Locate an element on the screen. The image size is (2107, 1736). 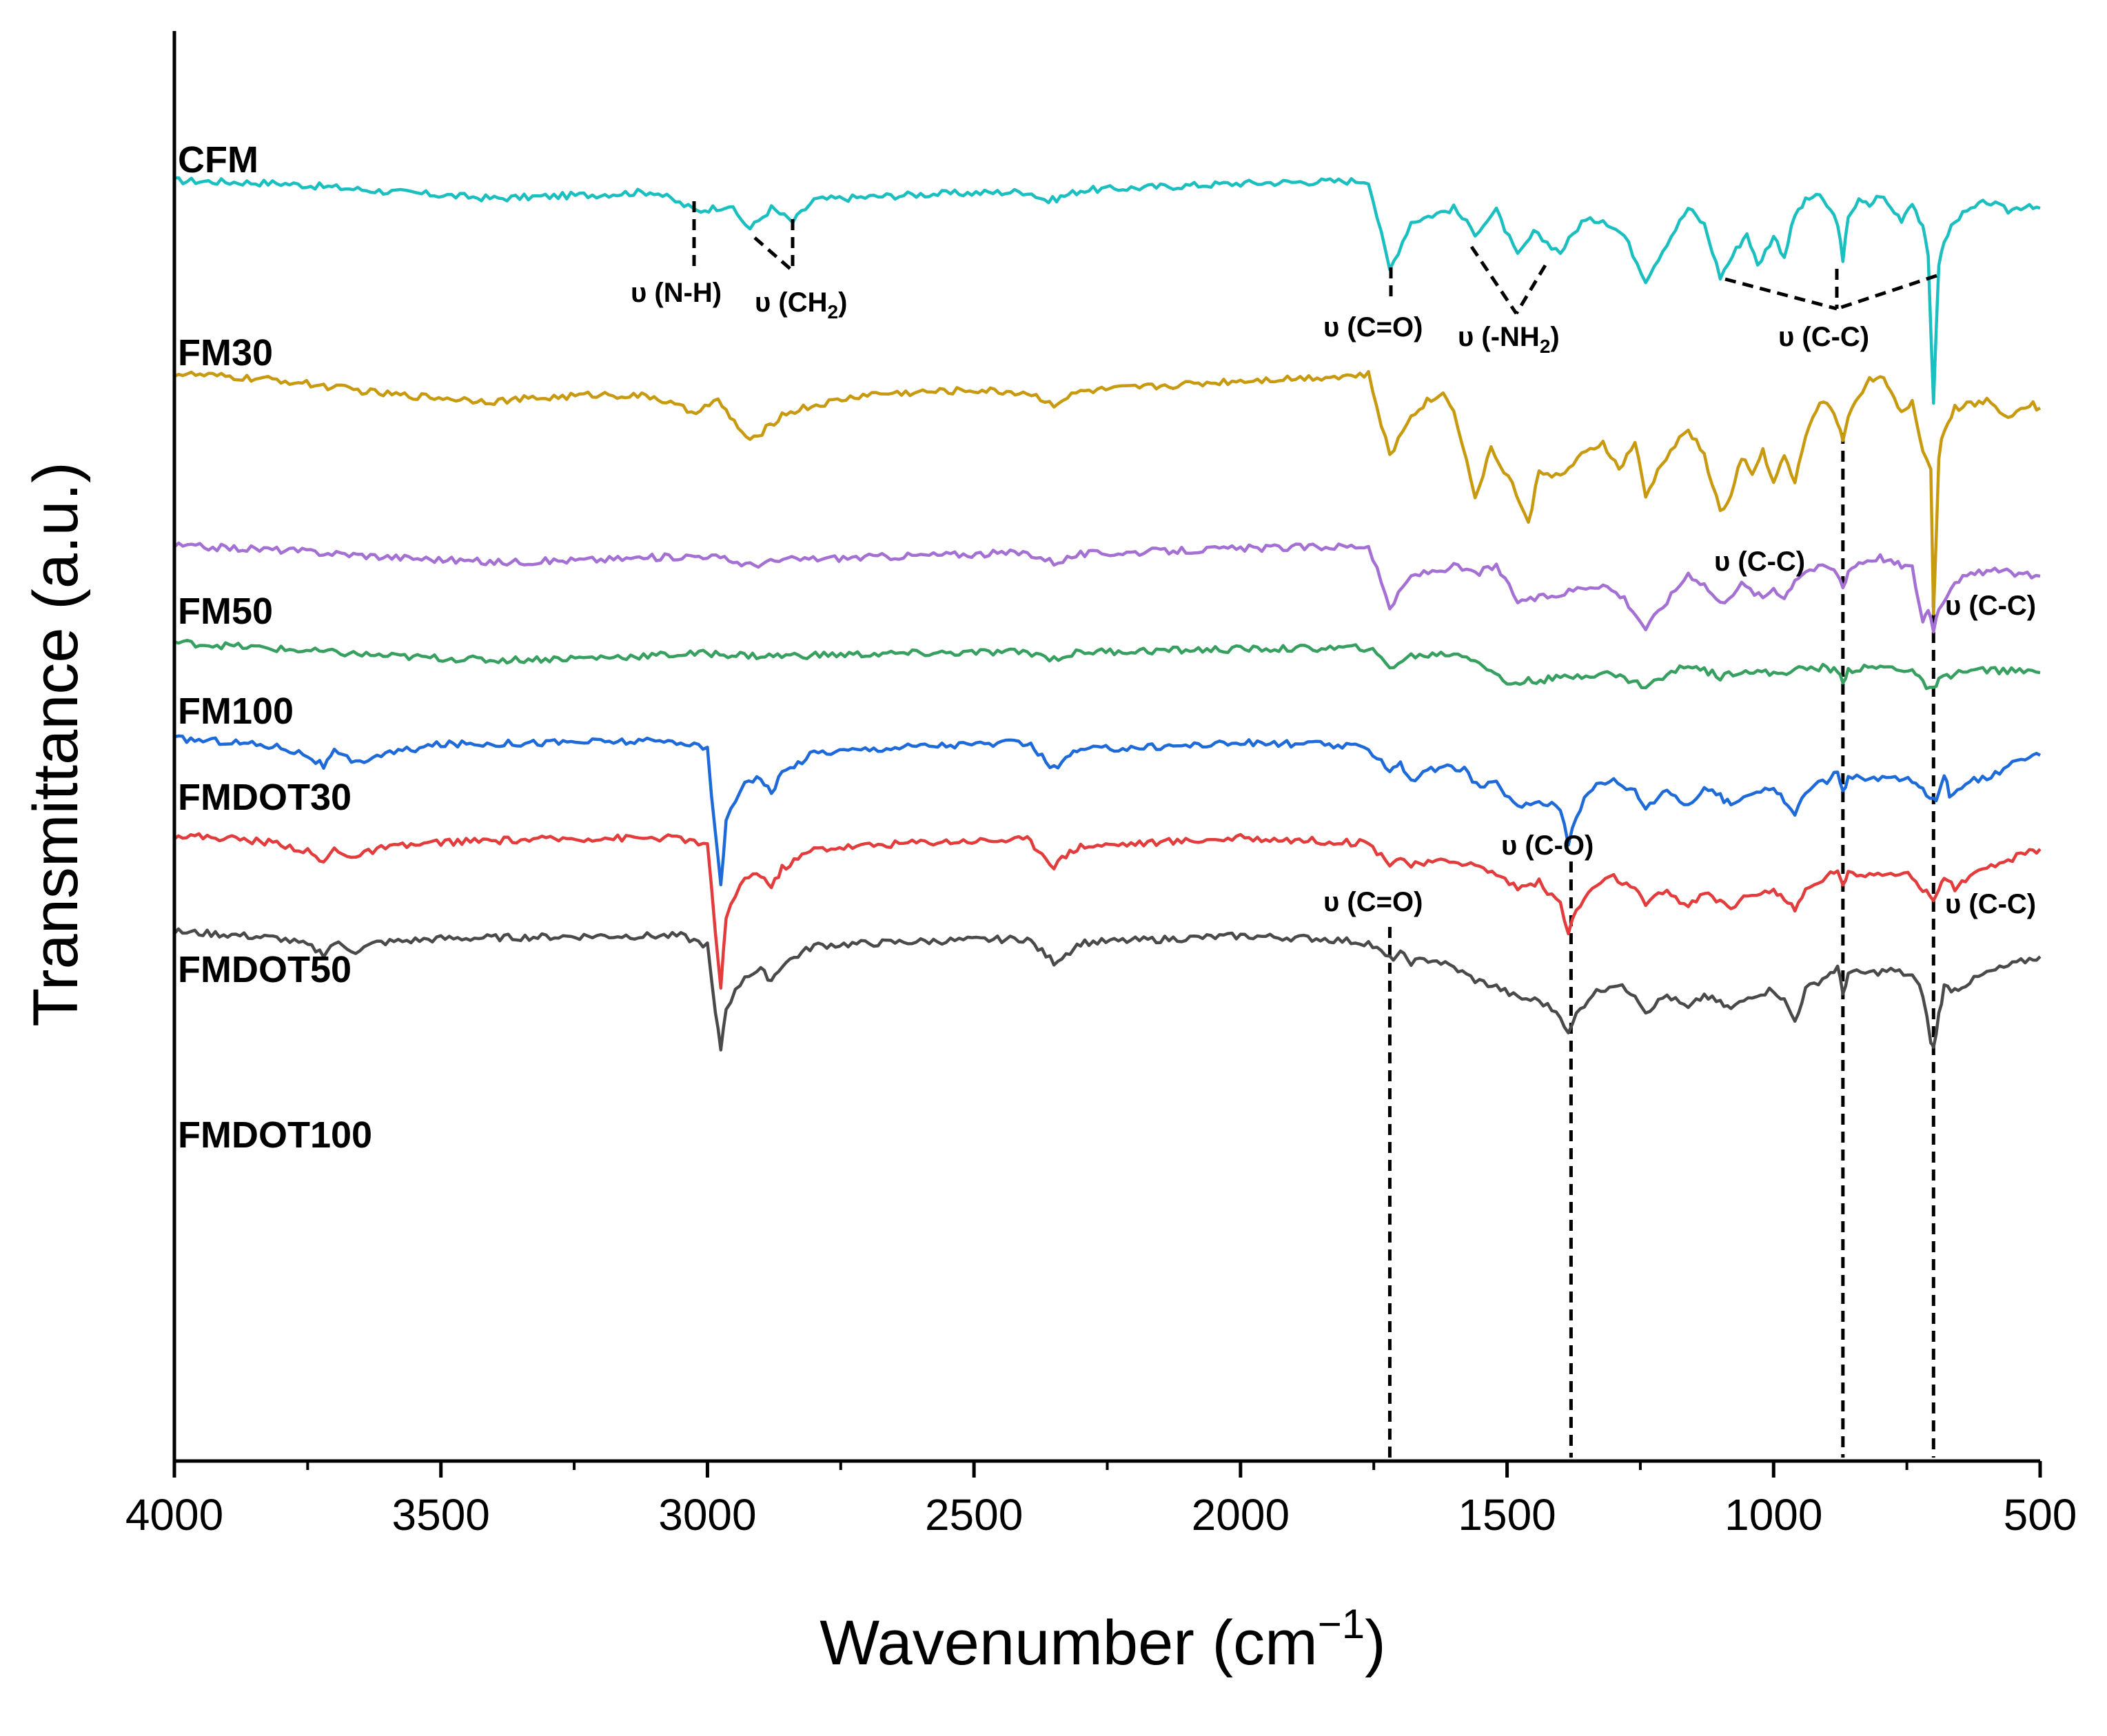
annotation-leaders is located at coordinates (1315, 258).